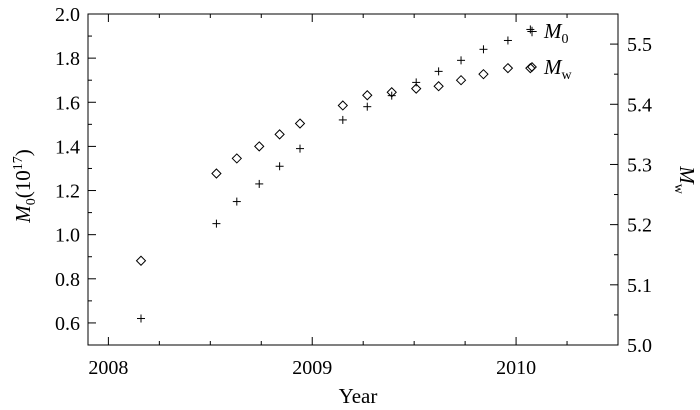 This screenshot has height=410, width=700. Describe the element at coordinates (558, 69) in the screenshot. I see `legend-label-mw: Mw` at that location.